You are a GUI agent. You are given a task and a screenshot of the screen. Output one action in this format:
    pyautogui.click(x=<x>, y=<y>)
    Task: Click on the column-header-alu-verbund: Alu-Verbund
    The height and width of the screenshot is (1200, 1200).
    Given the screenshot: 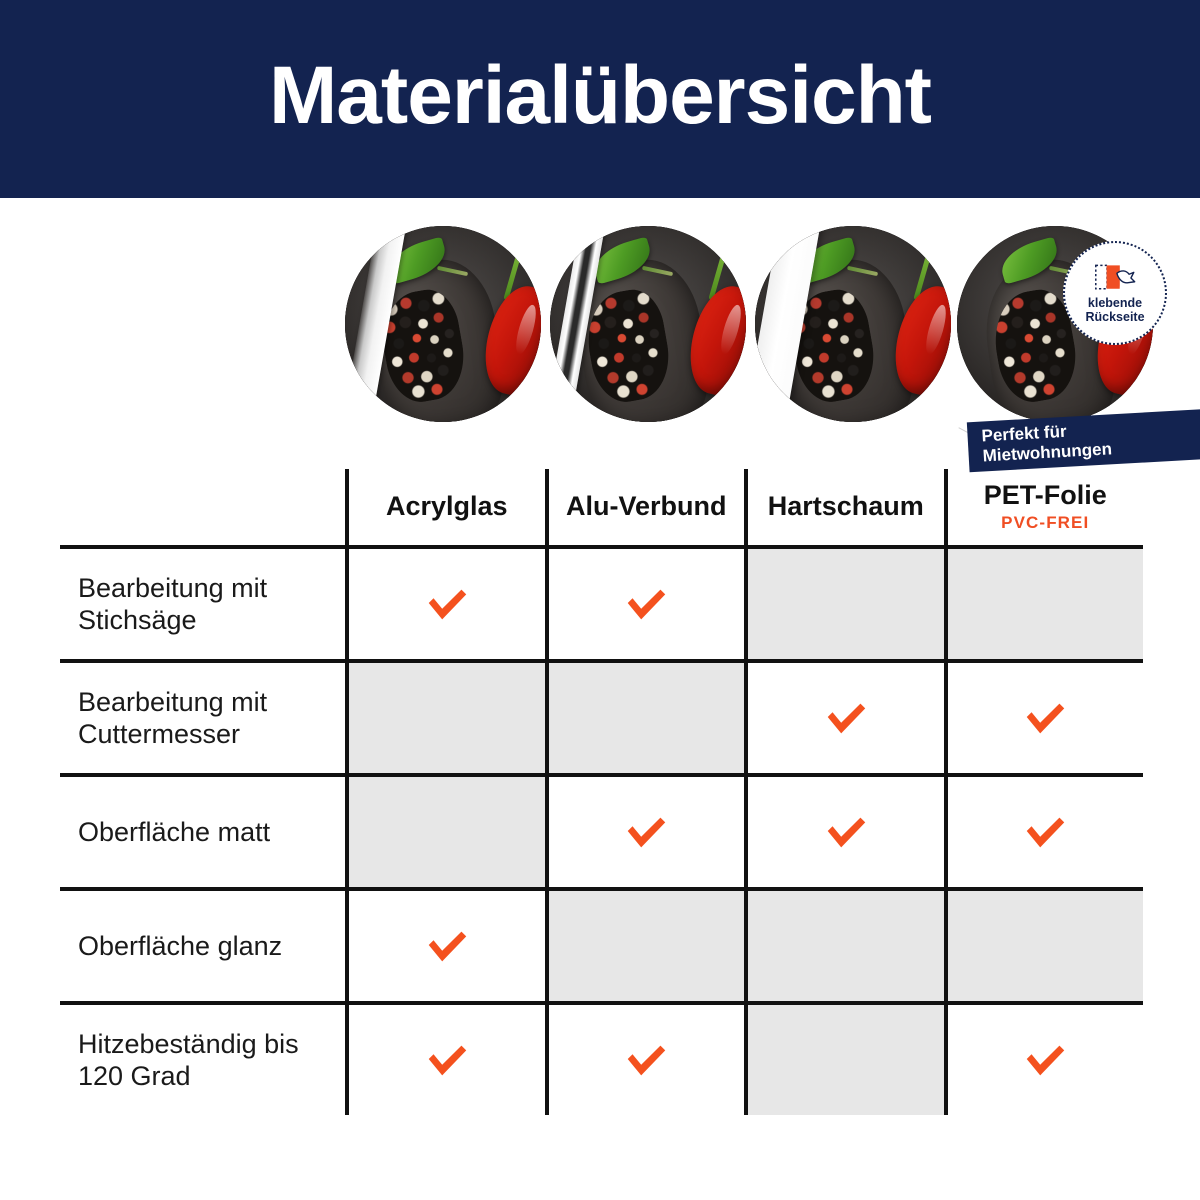 What is the action you would take?
    pyautogui.click(x=644, y=507)
    